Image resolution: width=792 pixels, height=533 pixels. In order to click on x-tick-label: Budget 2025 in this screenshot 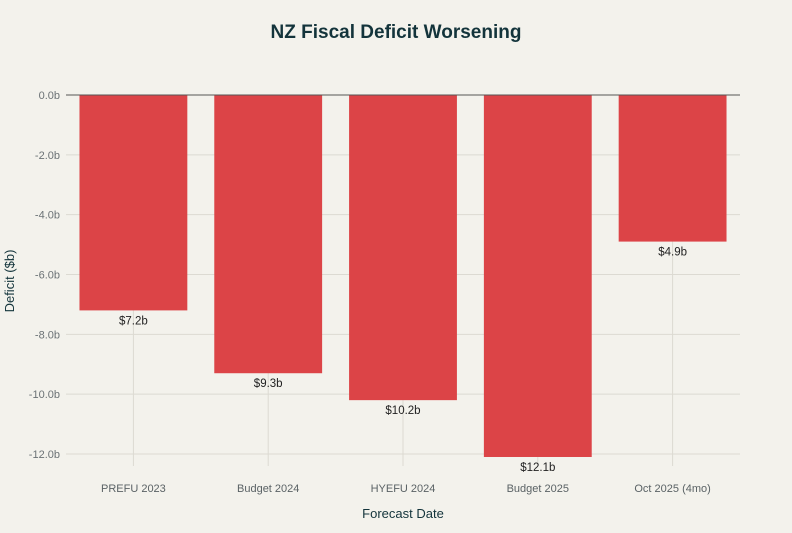, I will do `click(538, 489)`.